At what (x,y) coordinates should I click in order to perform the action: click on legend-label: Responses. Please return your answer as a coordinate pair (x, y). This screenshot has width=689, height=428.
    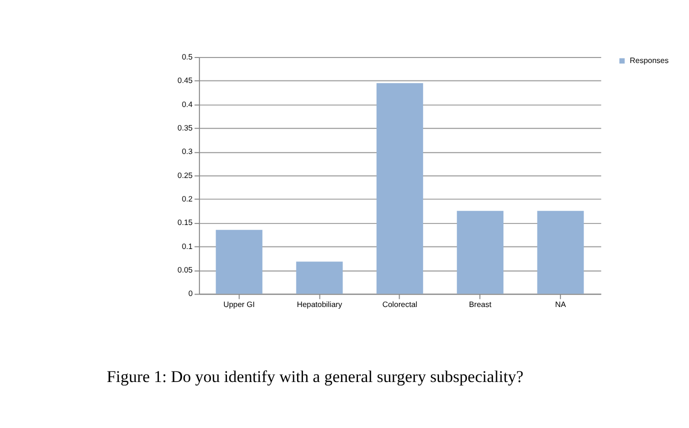
    Looking at the image, I should click on (649, 60).